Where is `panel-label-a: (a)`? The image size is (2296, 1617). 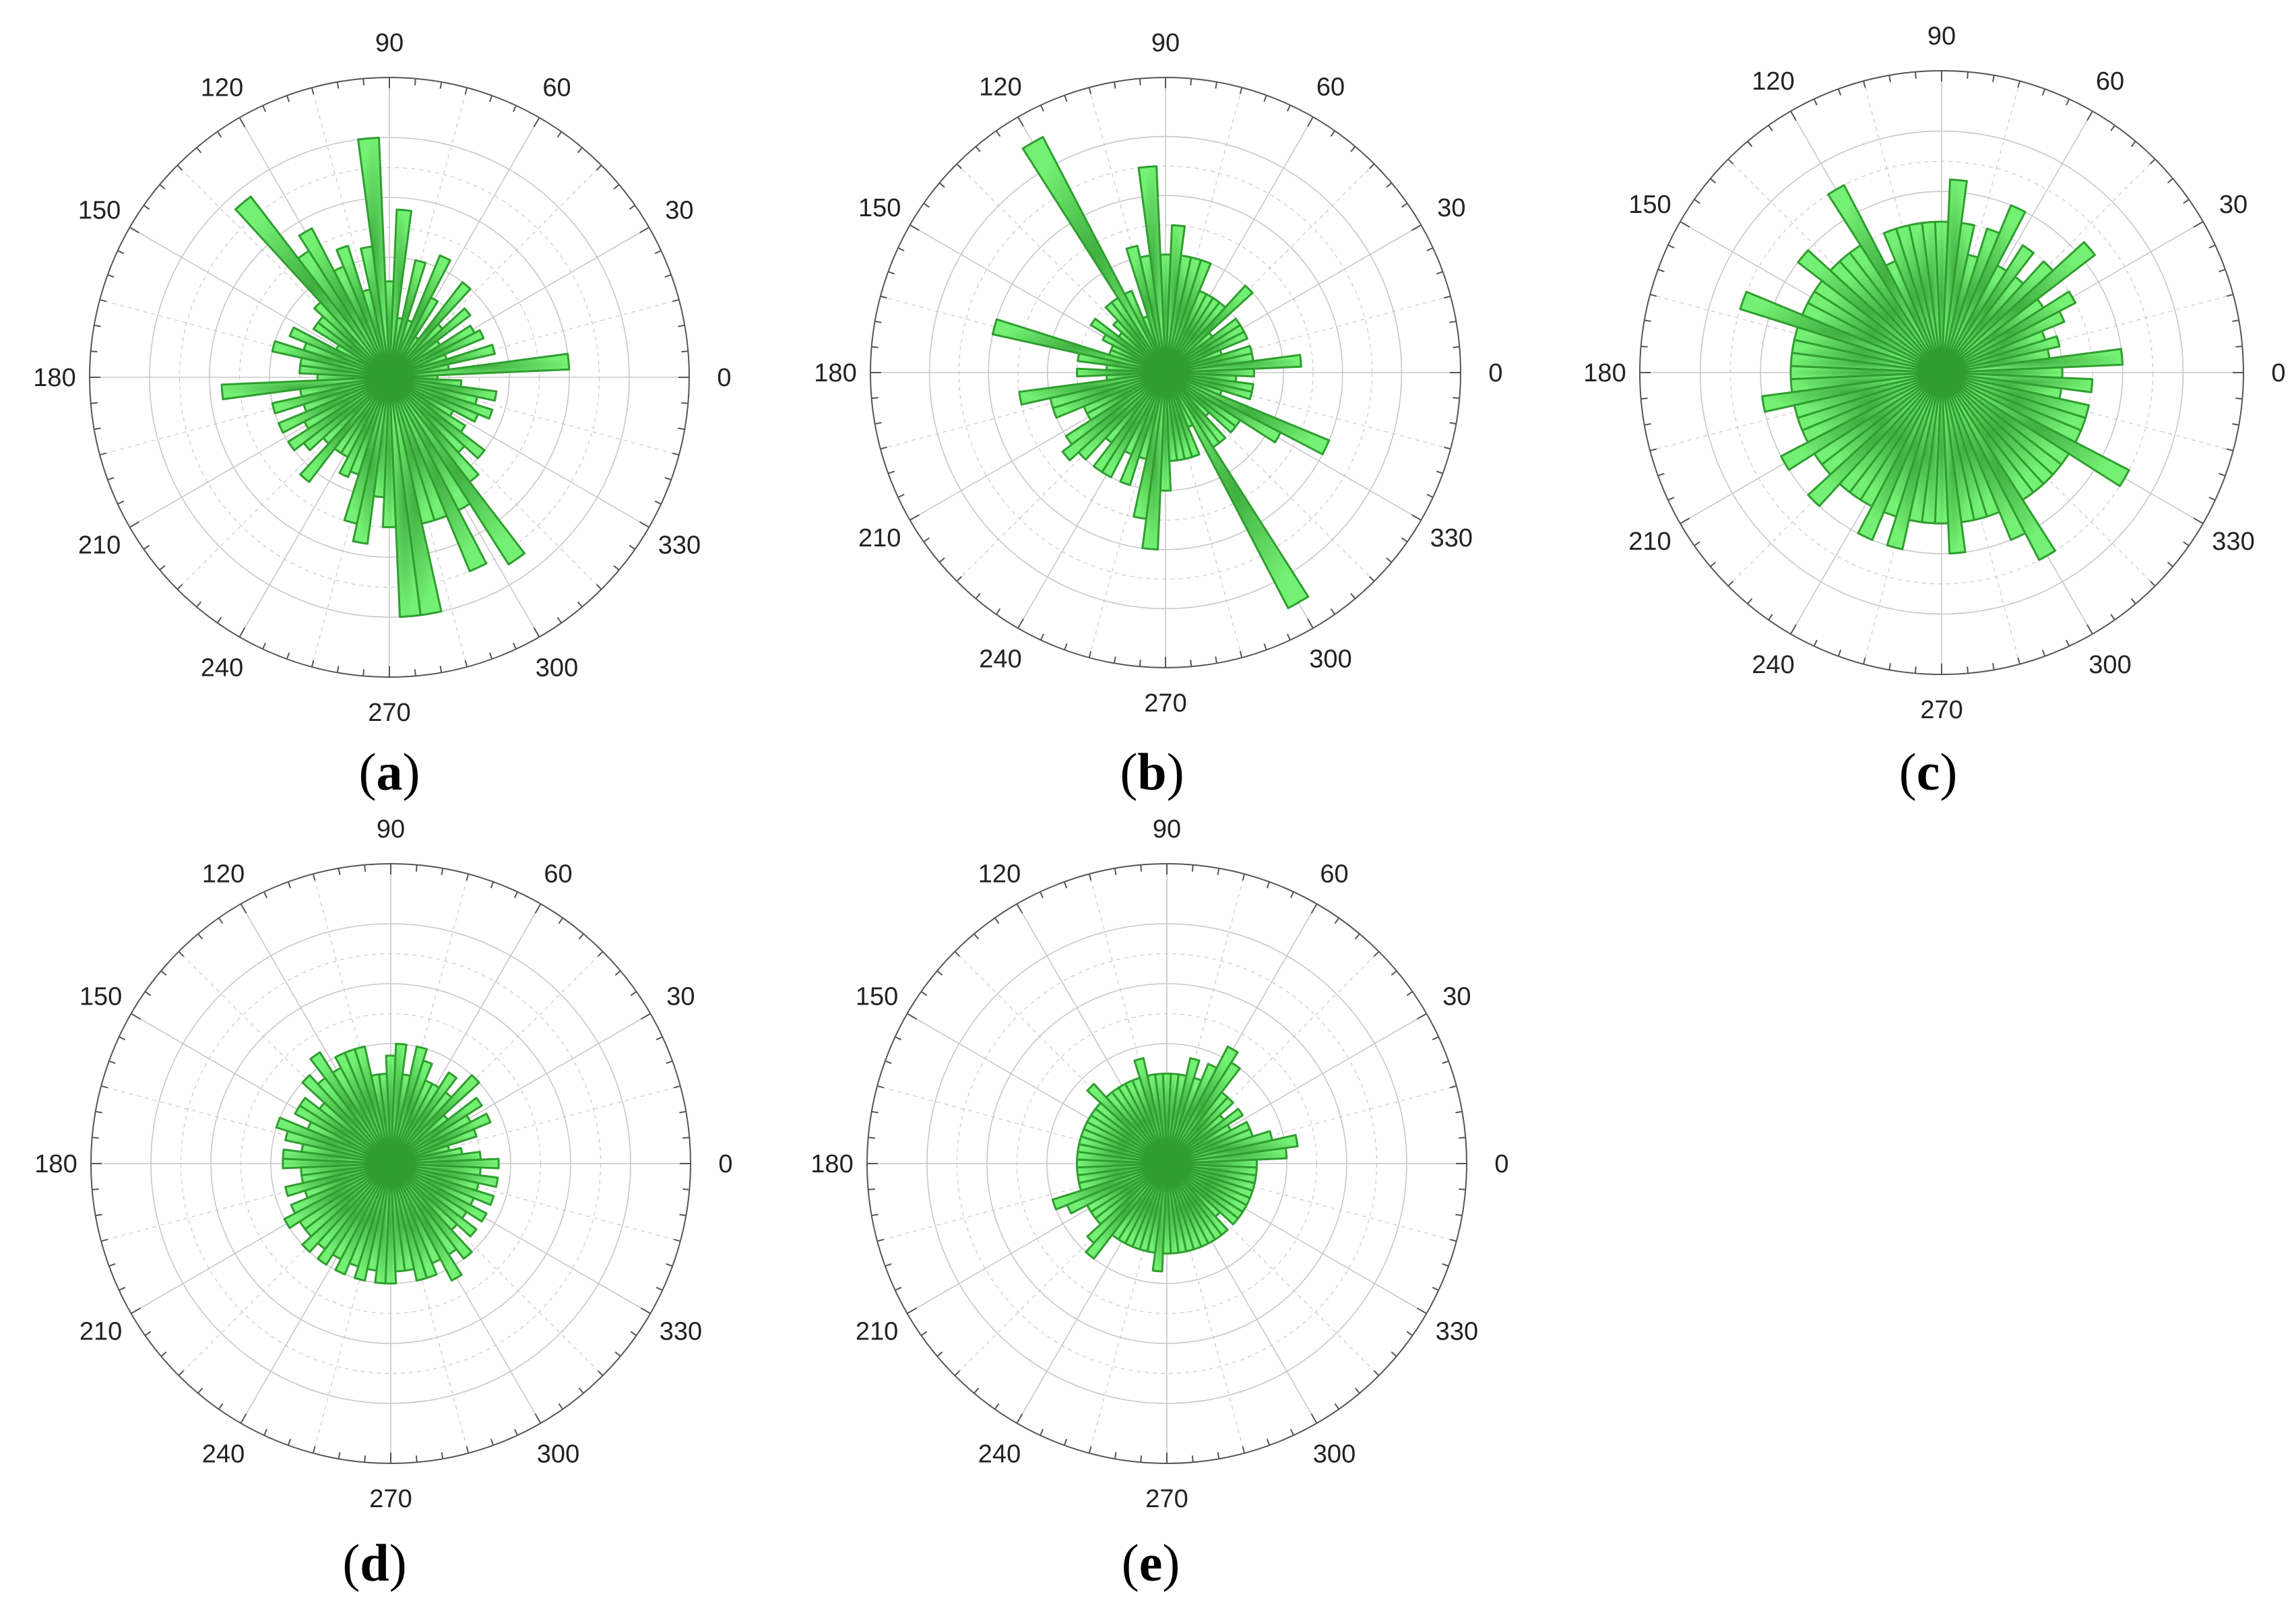
panel-label-a: (a) is located at coordinates (389, 771).